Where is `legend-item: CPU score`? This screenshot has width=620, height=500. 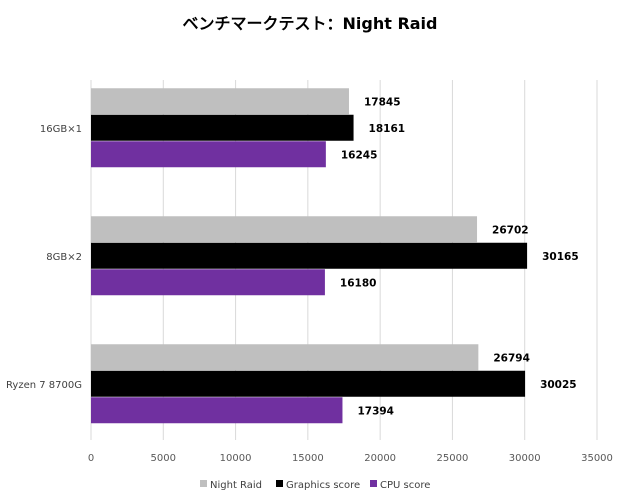
legend-item: CPU score is located at coordinates (400, 485).